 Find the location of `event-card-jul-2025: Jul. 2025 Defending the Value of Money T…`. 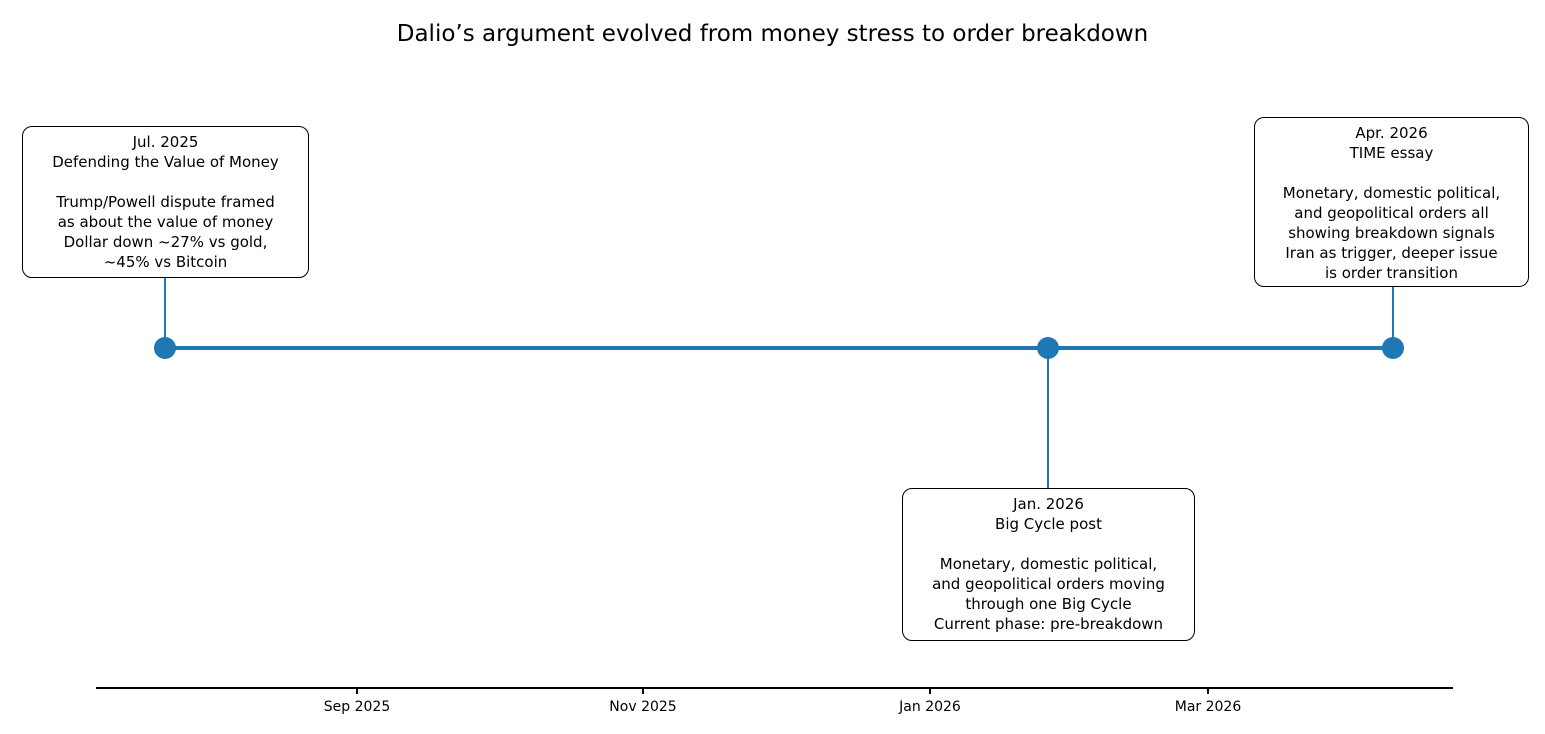

event-card-jul-2025: Jul. 2025 Defending the Value of Money T… is located at coordinates (165, 202).